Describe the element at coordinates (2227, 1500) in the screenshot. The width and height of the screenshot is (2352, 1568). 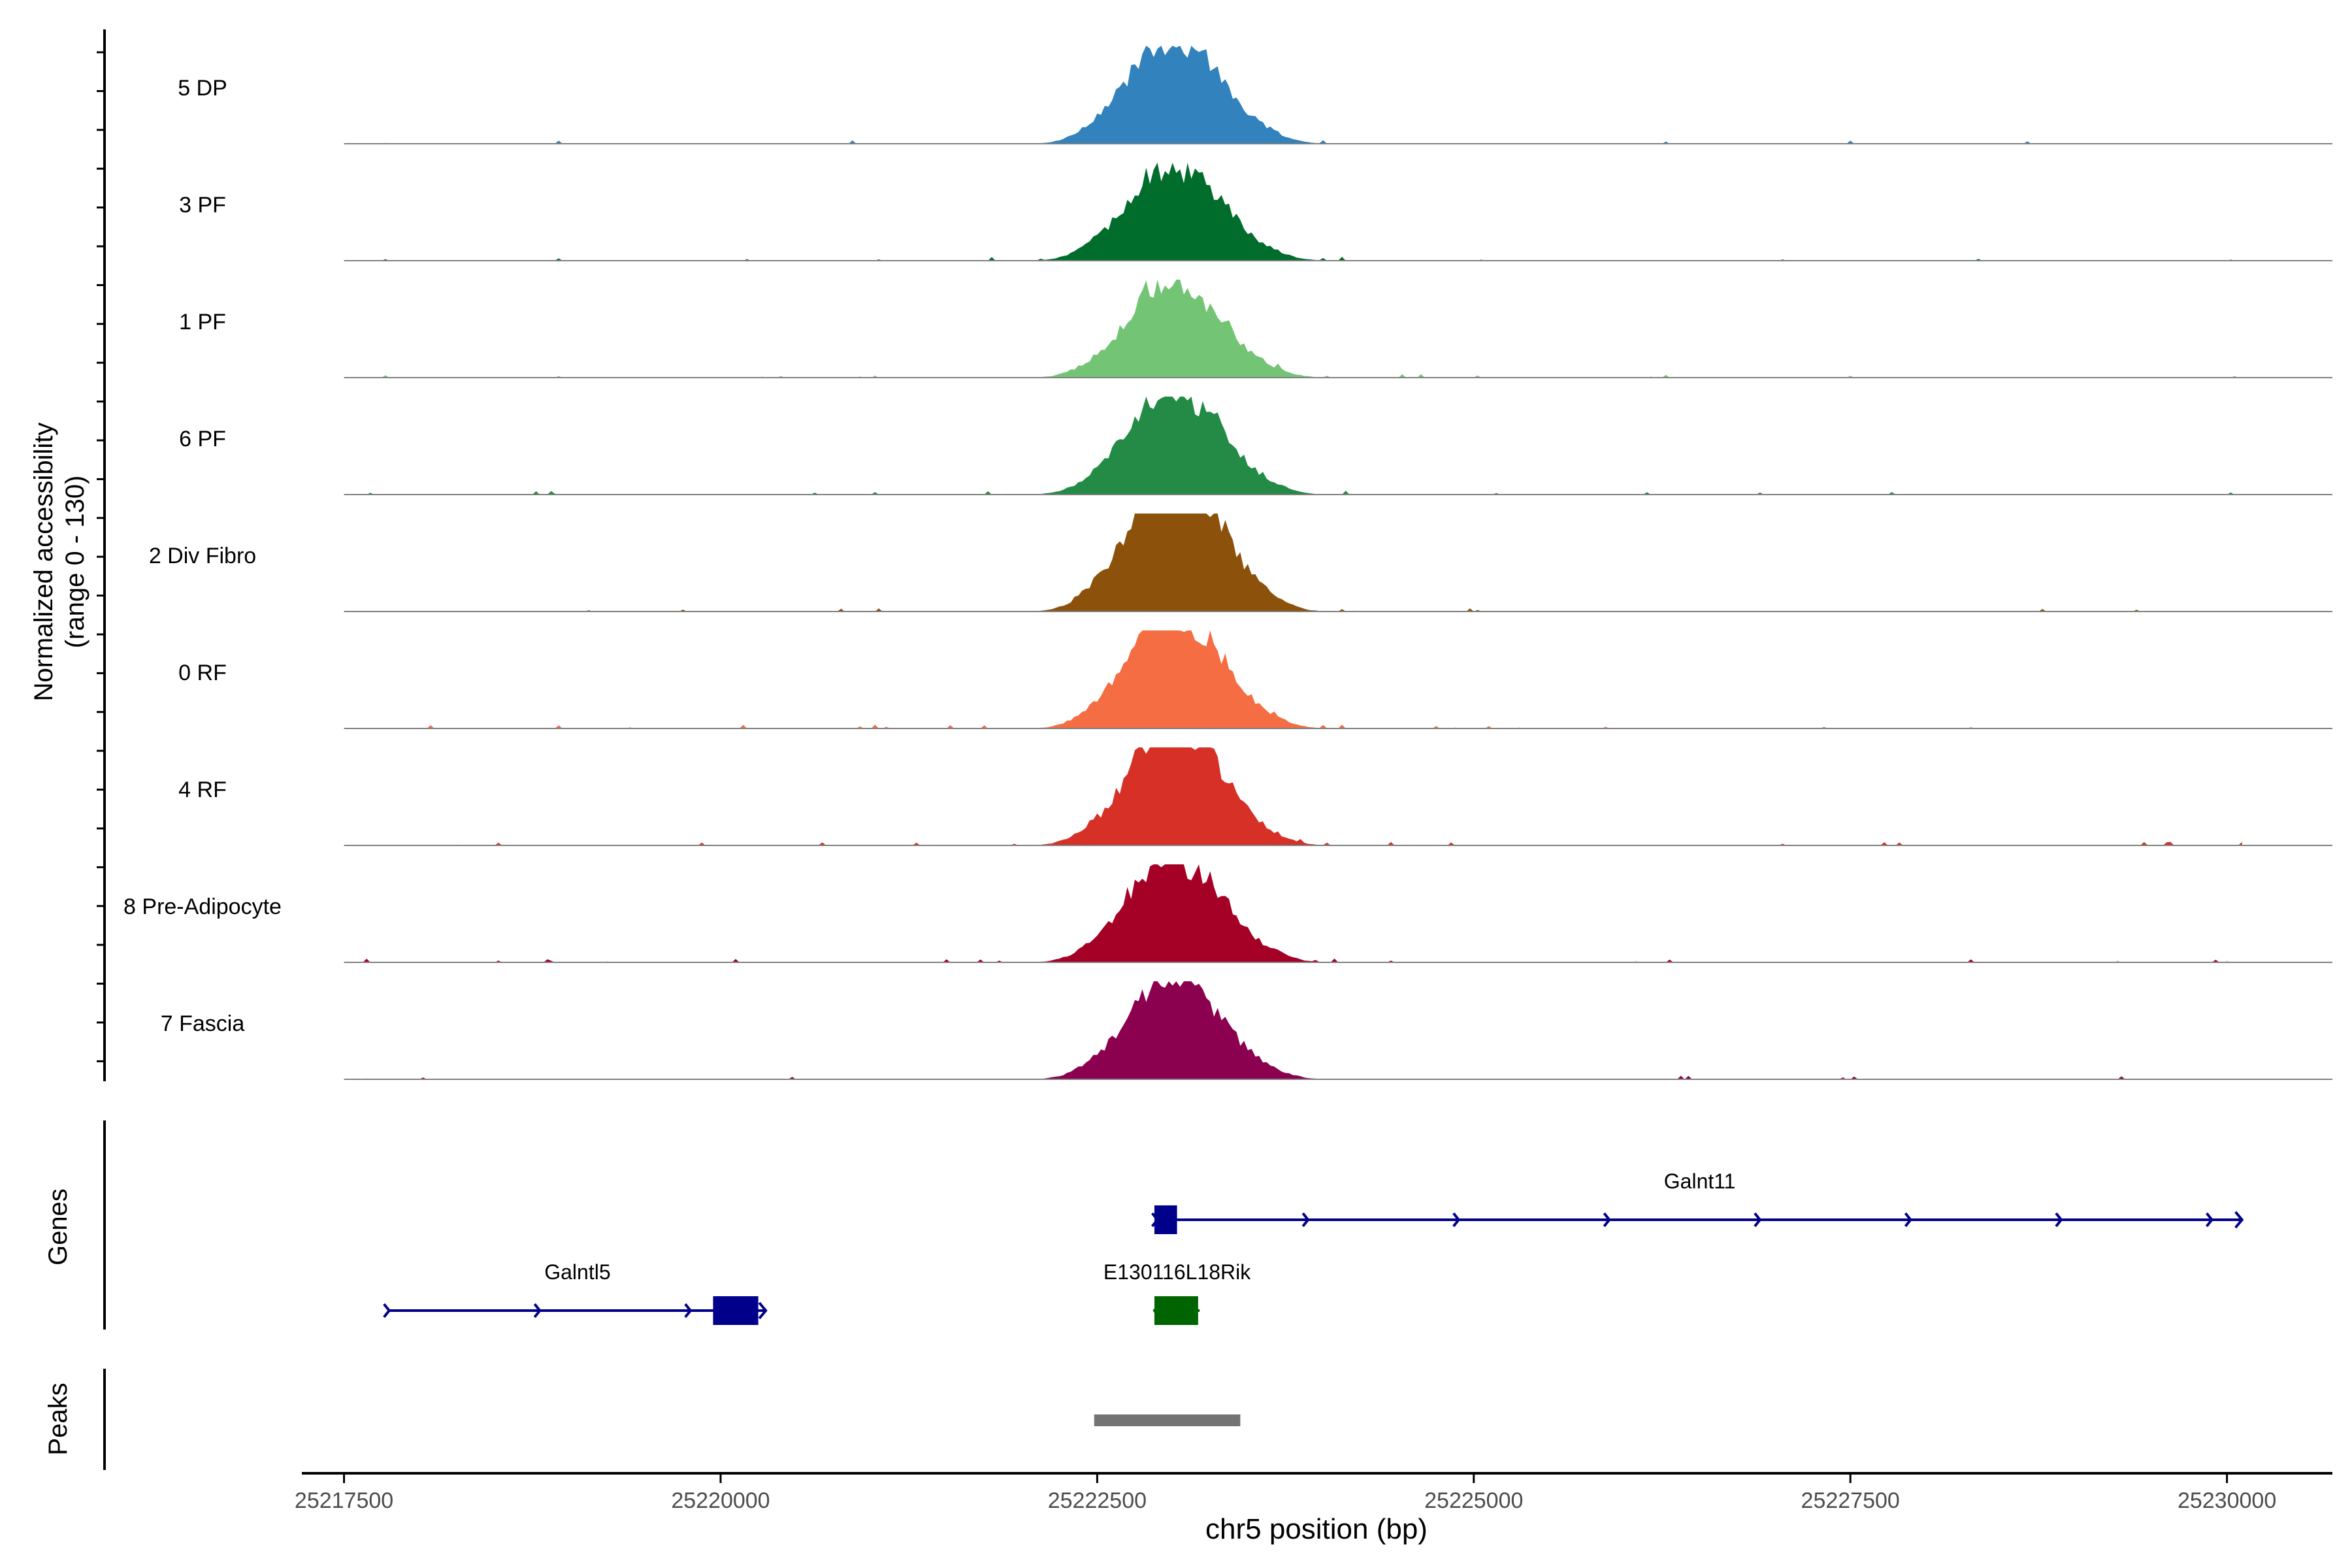
I see `x-tick-label: 25230000` at that location.